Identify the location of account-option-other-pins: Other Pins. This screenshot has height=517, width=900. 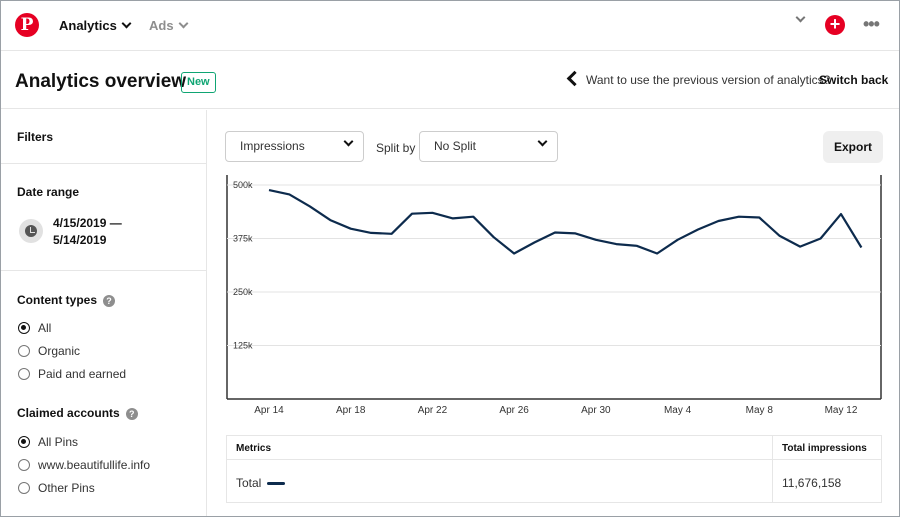
(56, 488).